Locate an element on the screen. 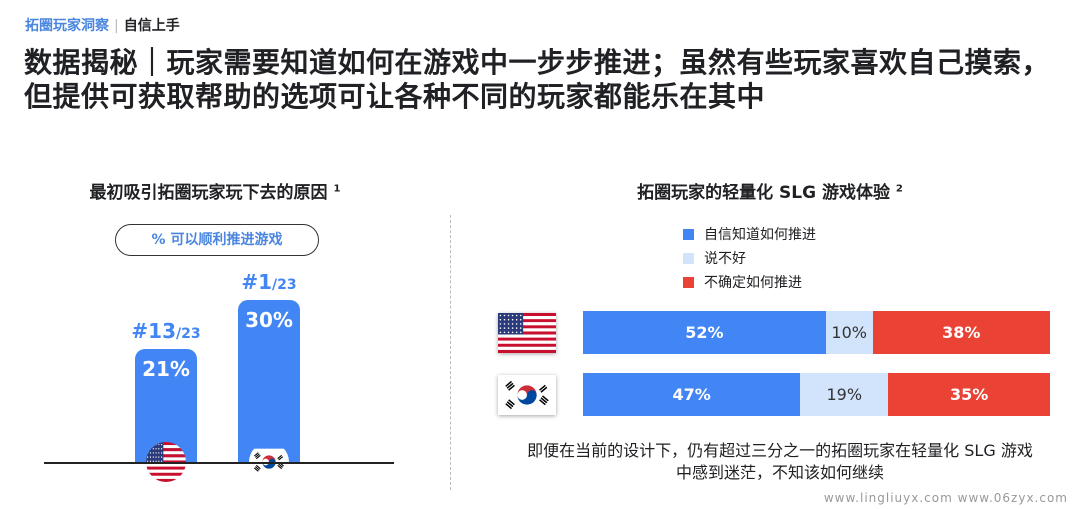  legend-item: 自信知道如何推进 is located at coordinates (749, 234).